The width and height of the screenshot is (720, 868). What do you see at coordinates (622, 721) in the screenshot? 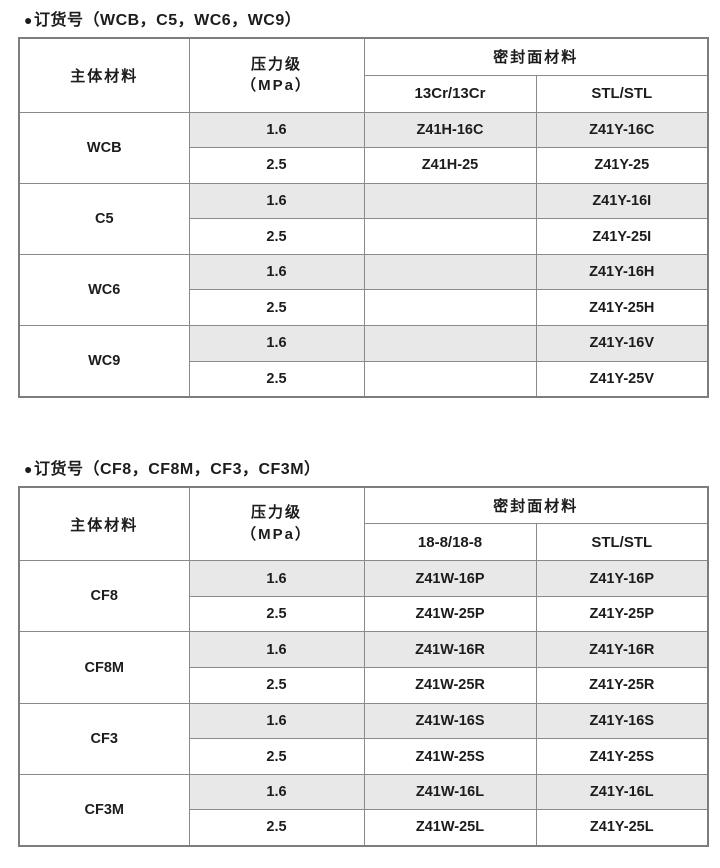
I see `order-code-cell: Z41Y-16S` at bounding box center [622, 721].